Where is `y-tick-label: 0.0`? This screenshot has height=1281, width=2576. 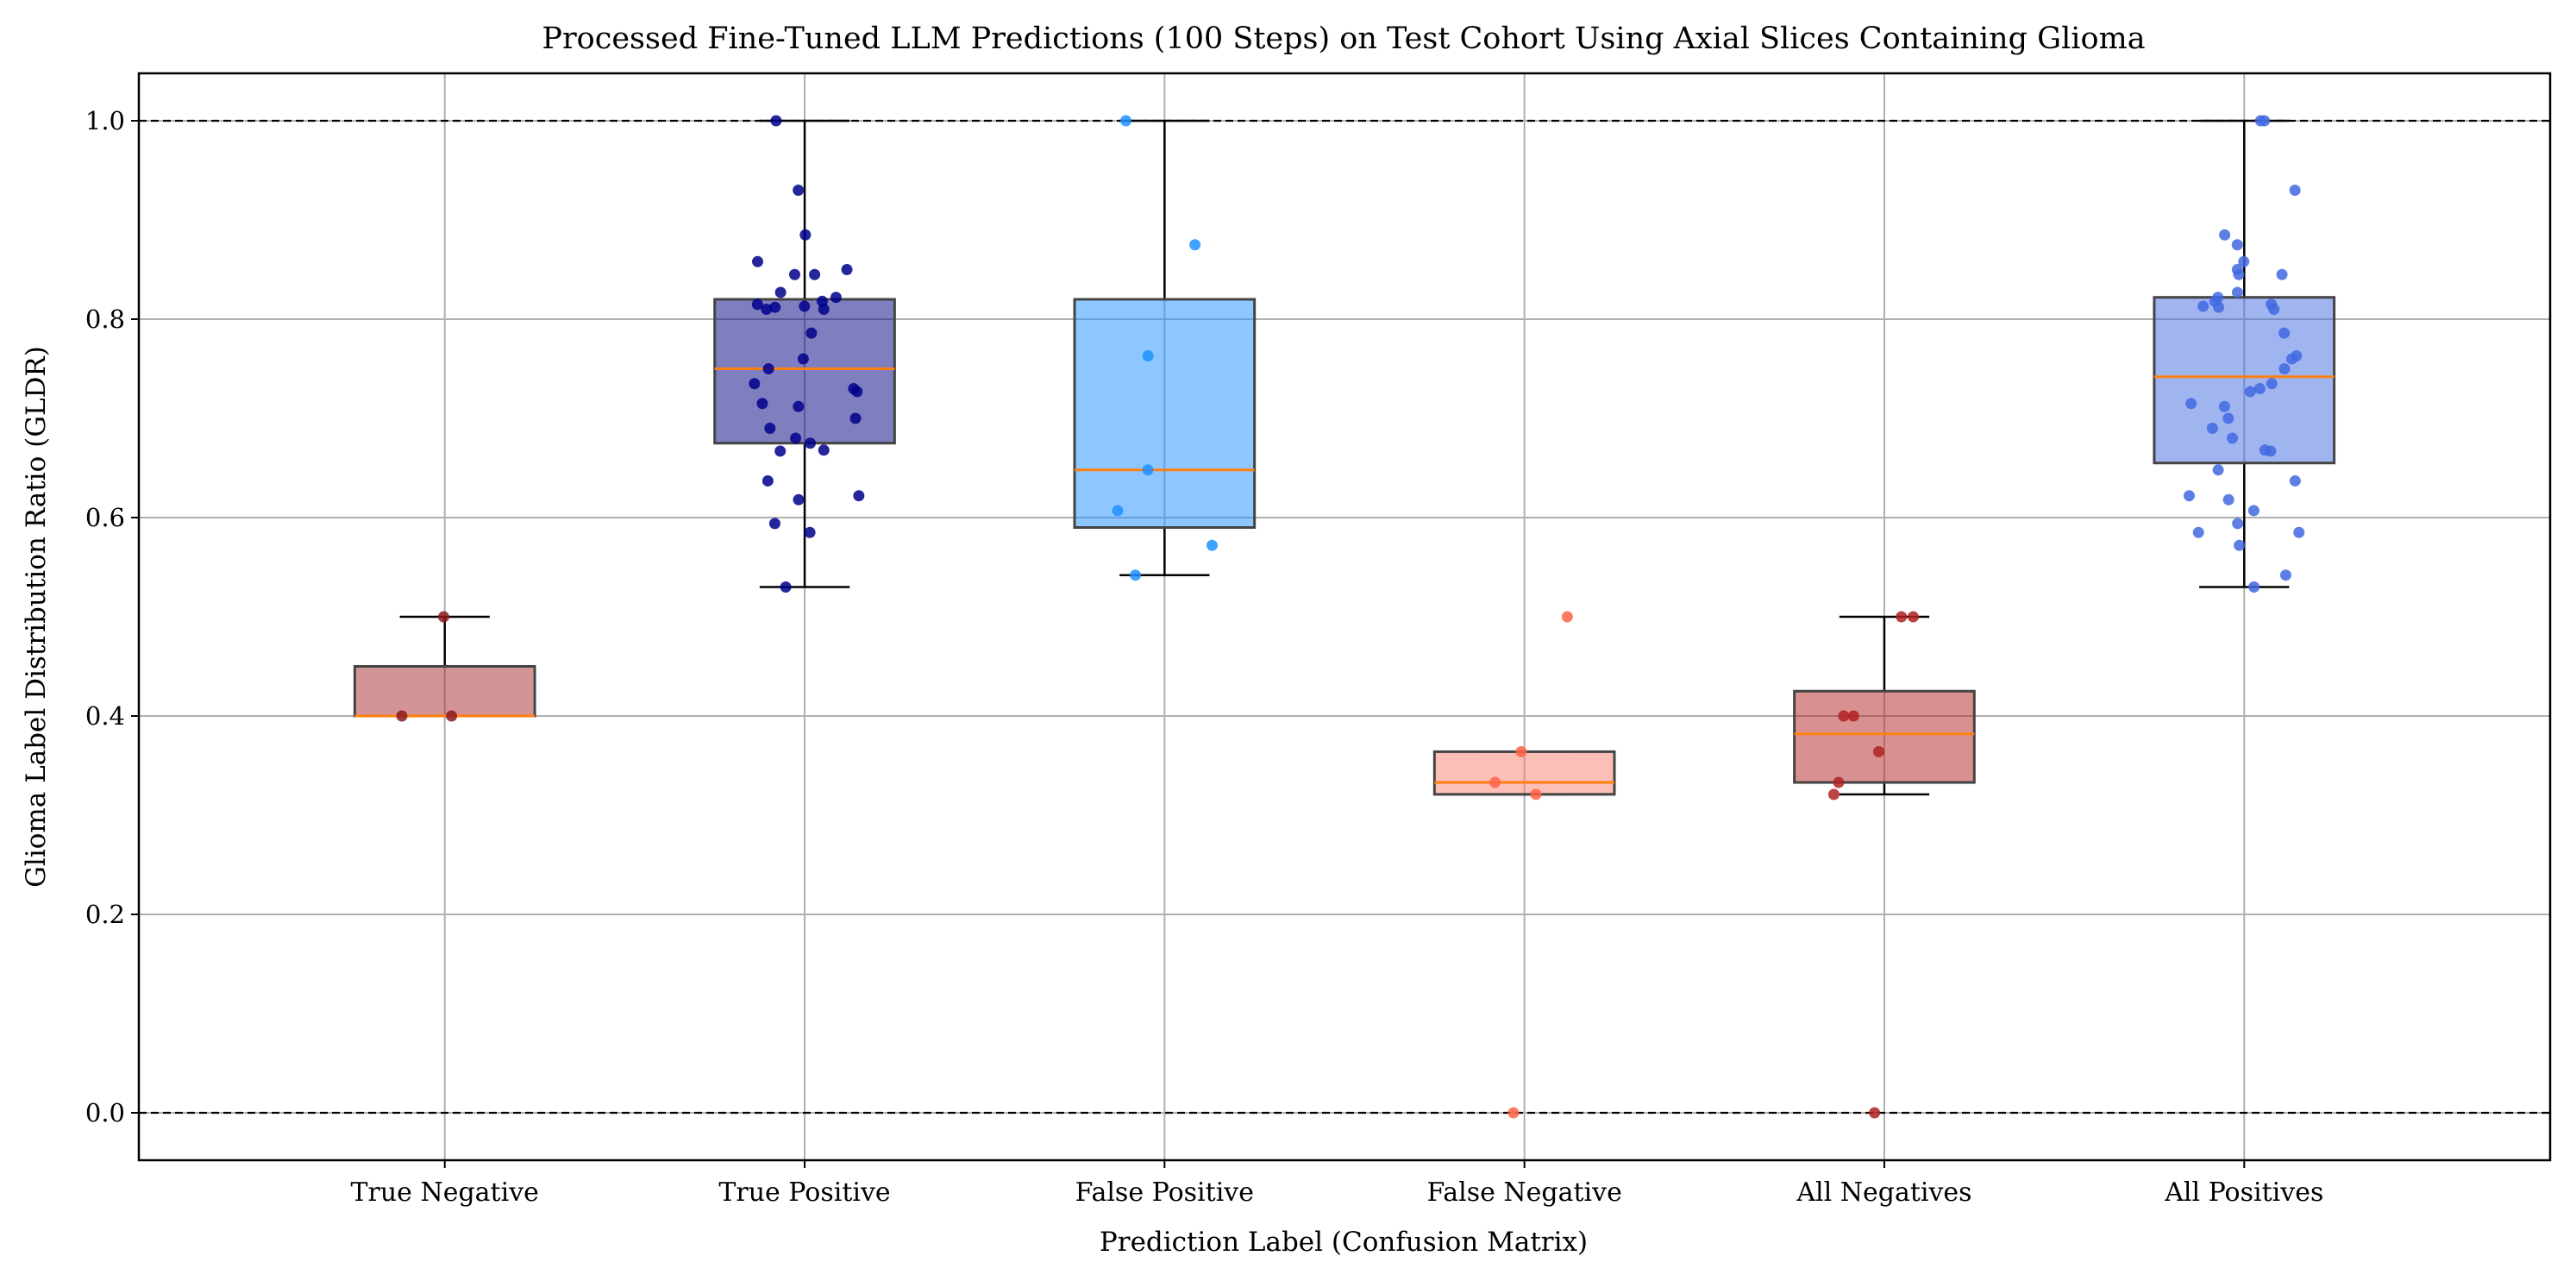 y-tick-label: 0.0 is located at coordinates (105, 1112).